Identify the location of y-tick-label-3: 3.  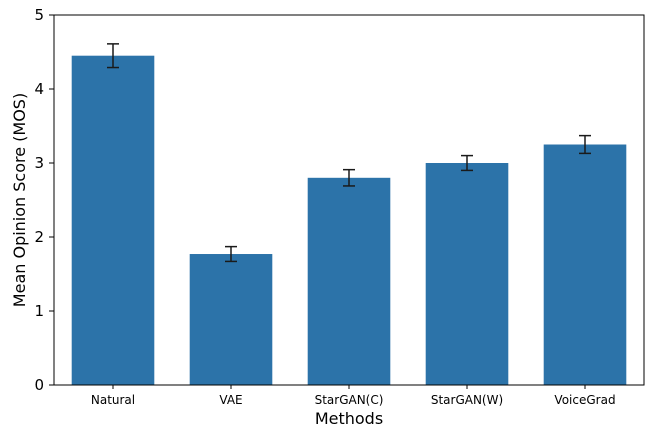
(39, 163).